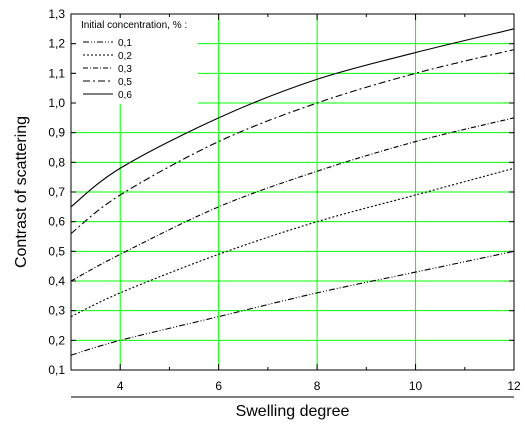 Image resolution: width=525 pixels, height=431 pixels. What do you see at coordinates (56, 222) in the screenshot?
I see `y-tick-label: 0,6` at bounding box center [56, 222].